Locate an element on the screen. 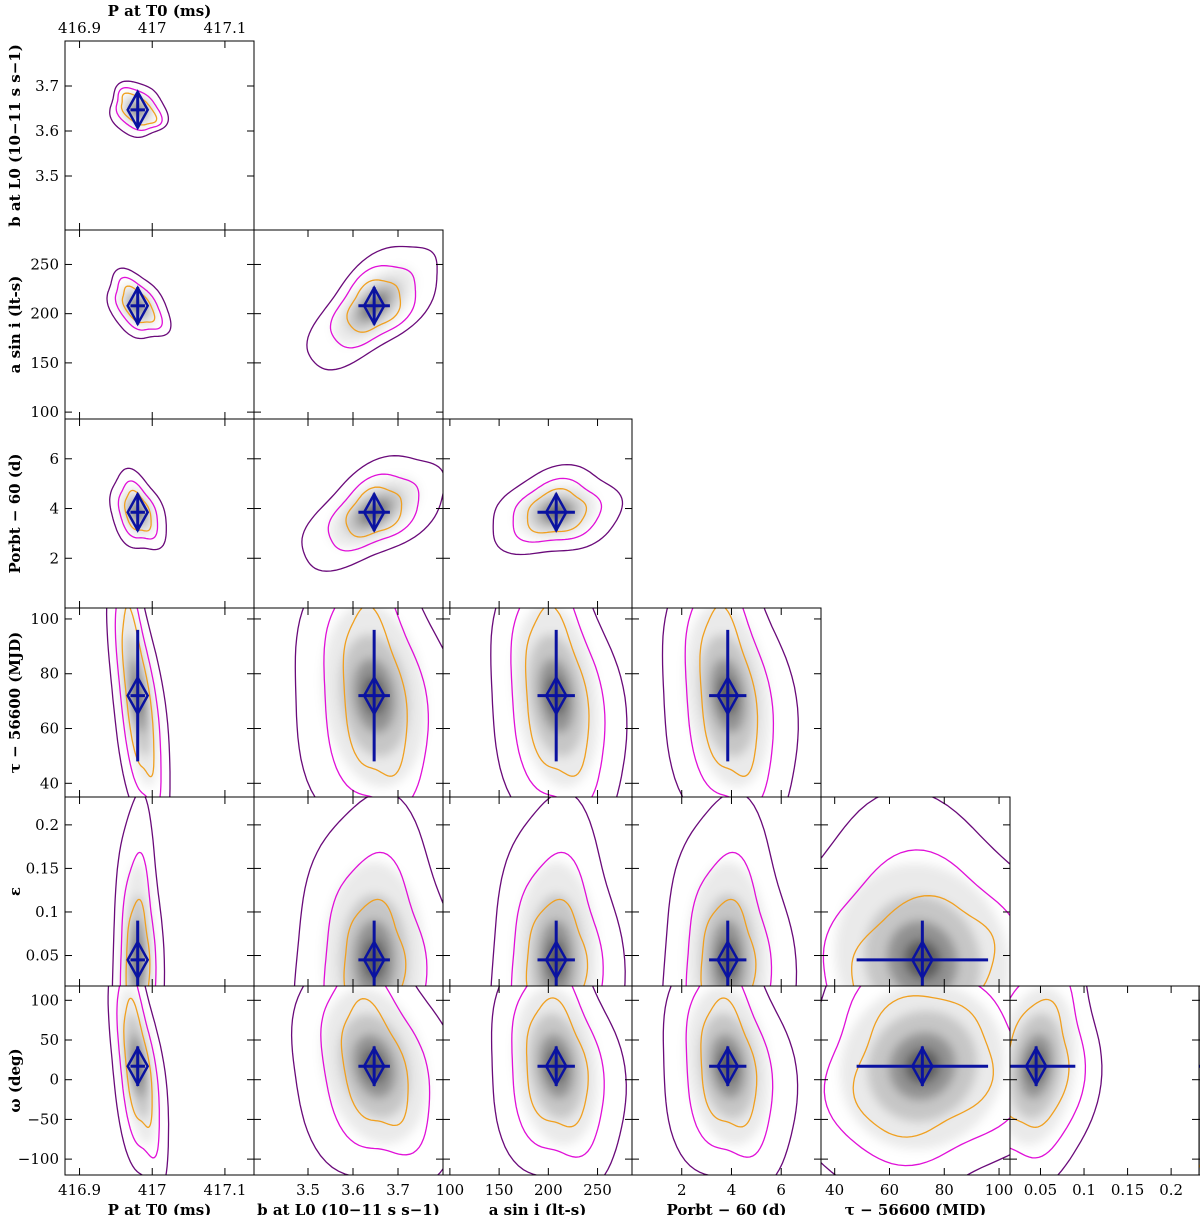 This screenshot has height=1215, width=1200. y-tick-label: 3.6 is located at coordinates (47, 131).